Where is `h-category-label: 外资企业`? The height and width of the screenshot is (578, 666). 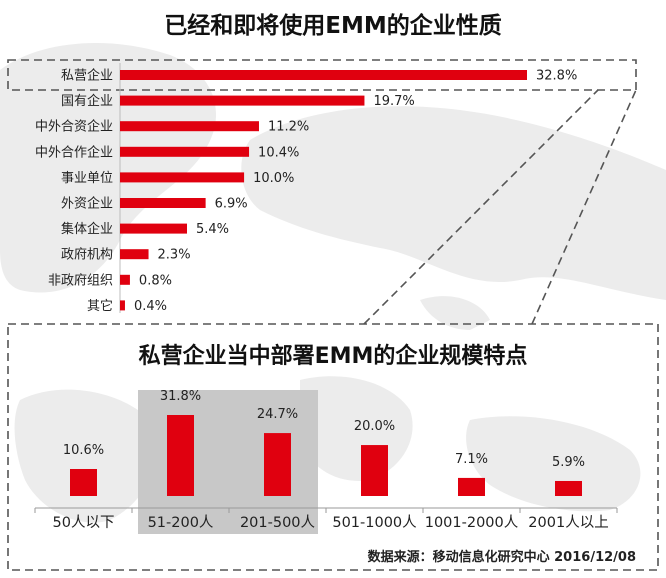
h-category-label: 外资企业 is located at coordinates (87, 204).